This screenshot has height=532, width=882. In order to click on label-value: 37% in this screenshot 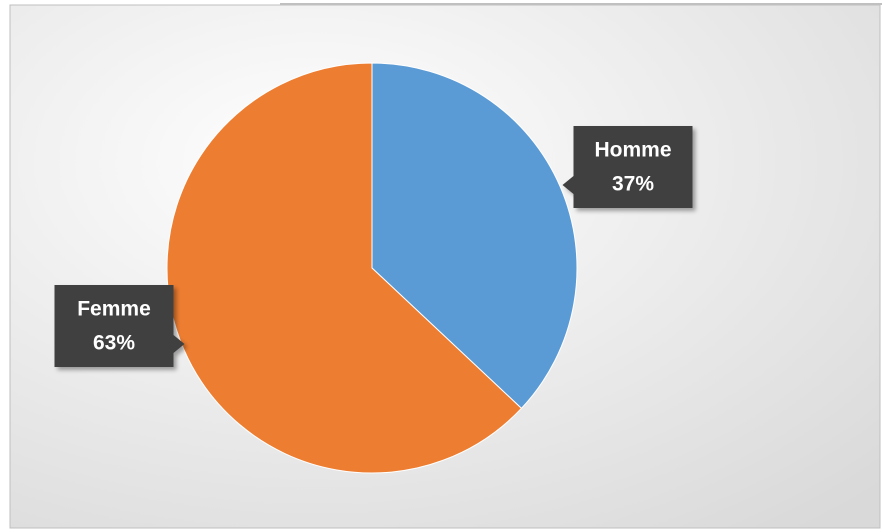, I will do `click(633, 184)`.